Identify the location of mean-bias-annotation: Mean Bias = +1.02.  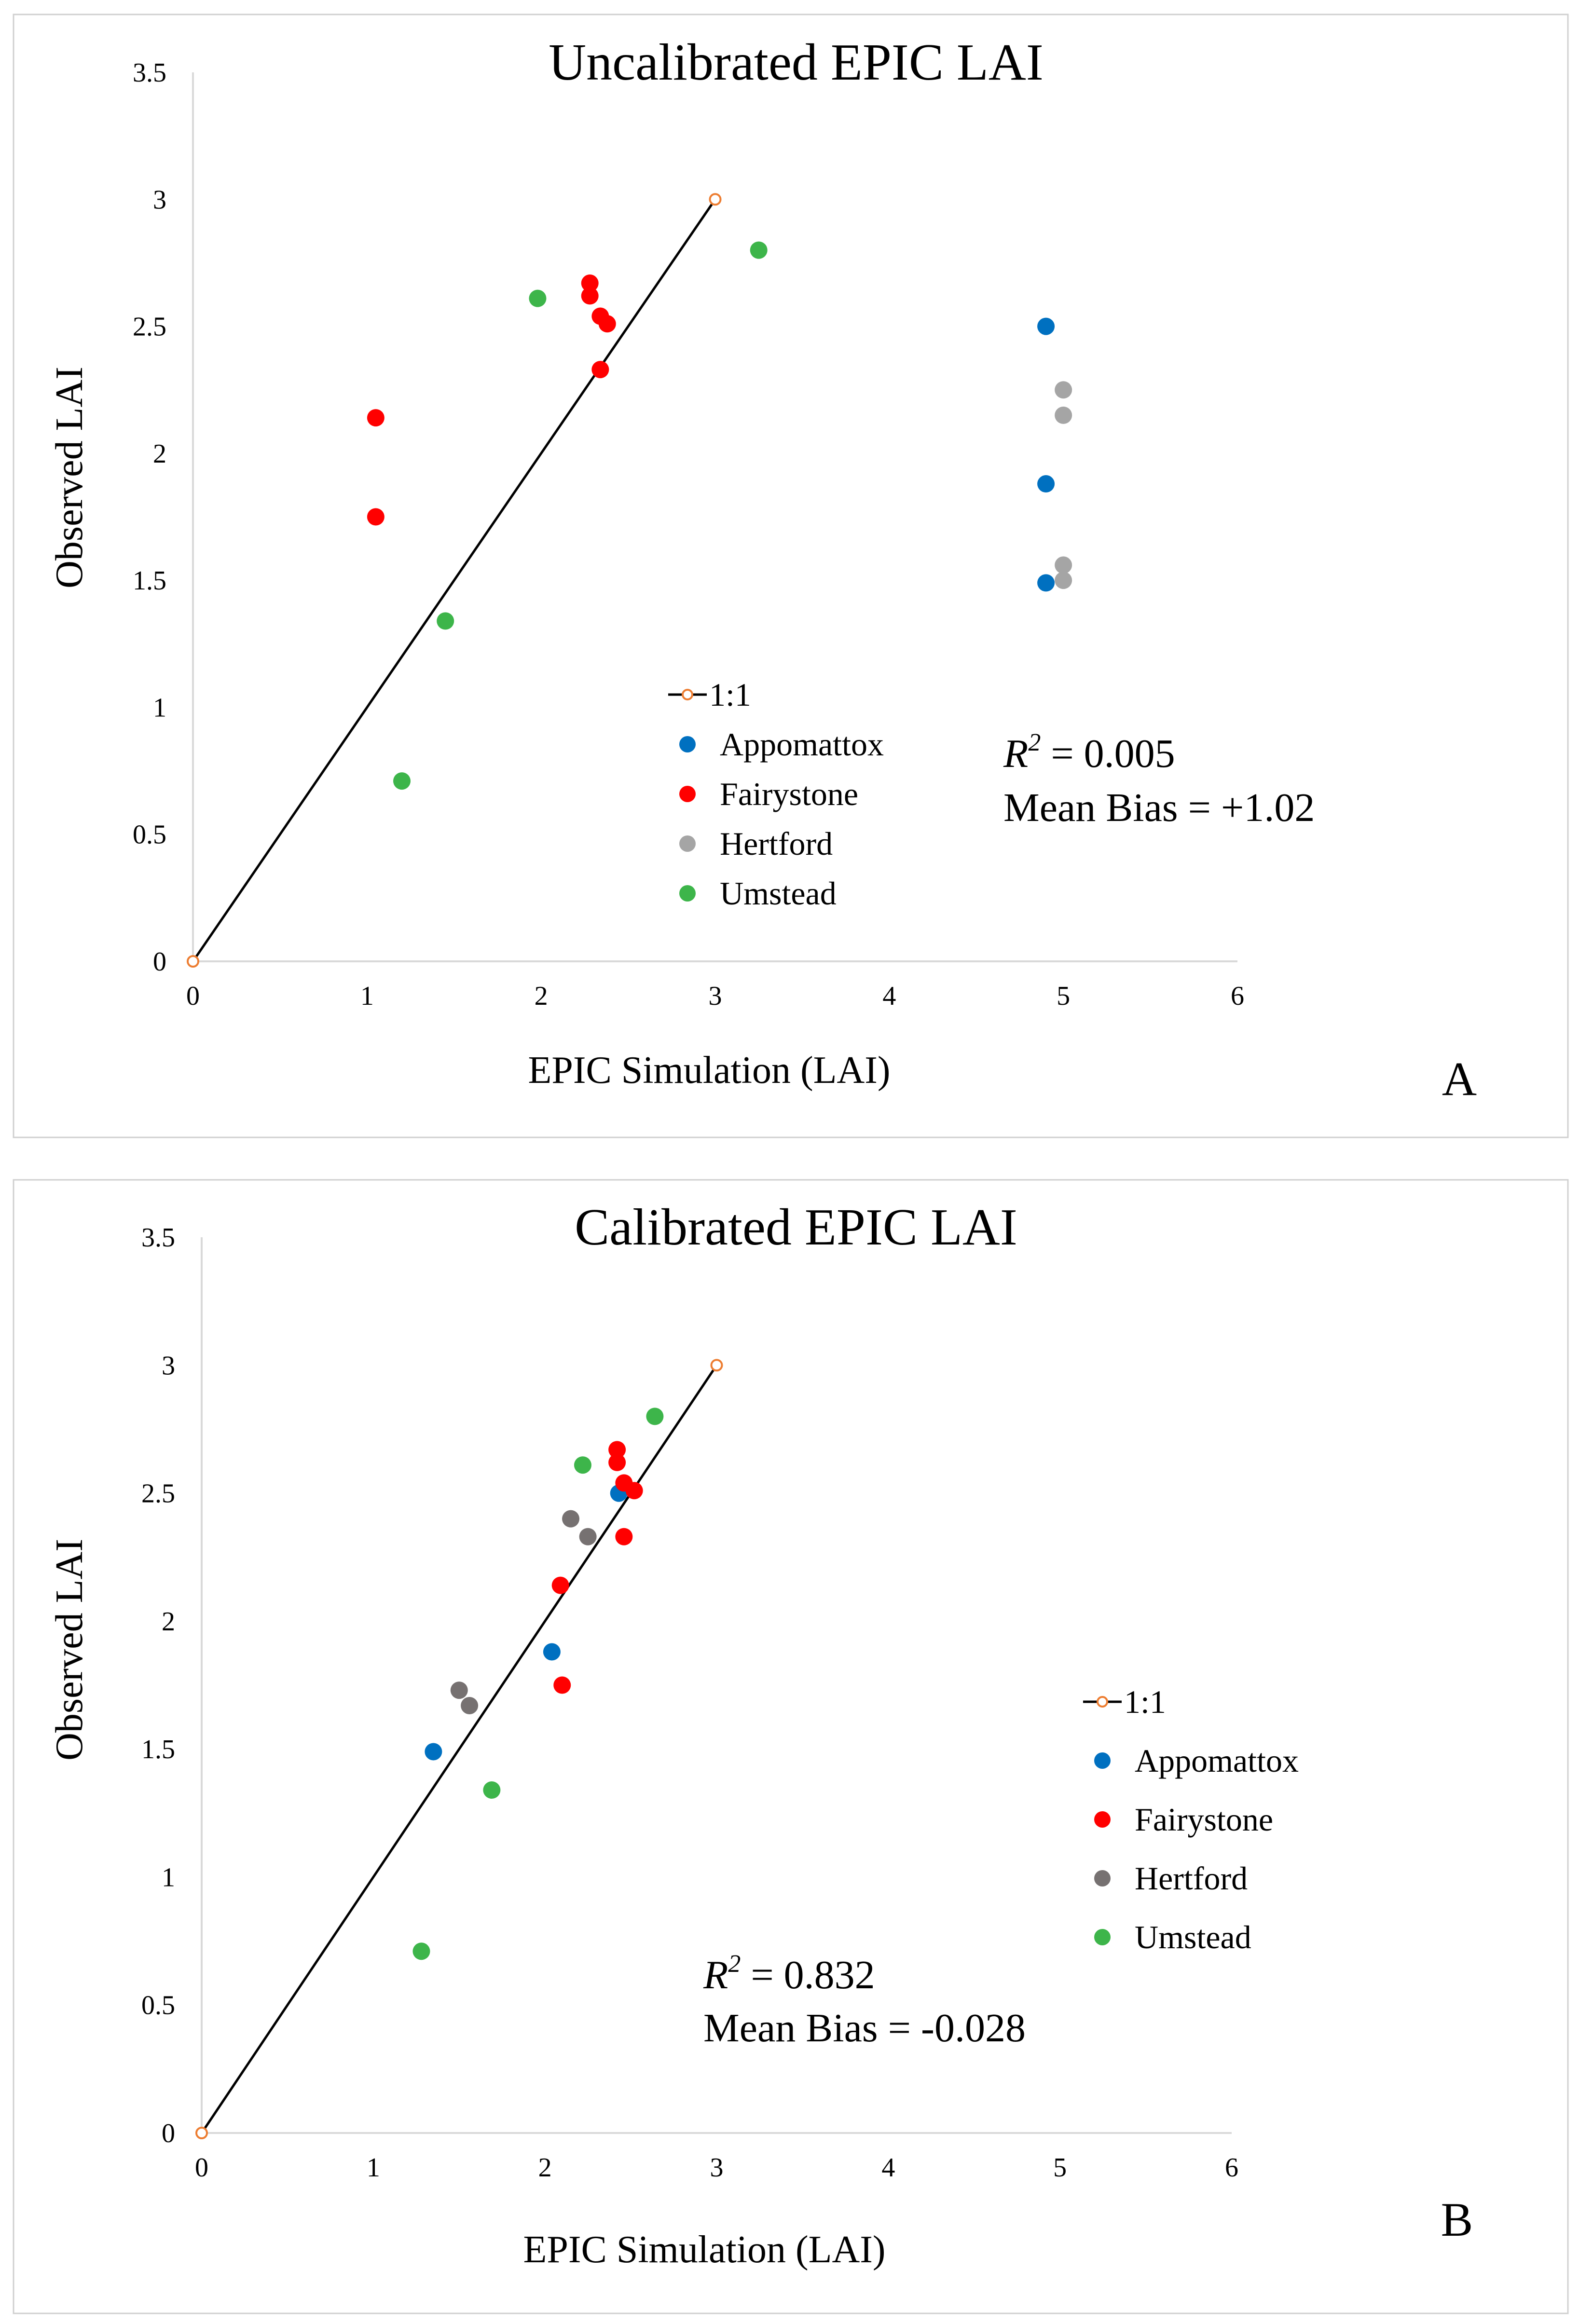
(1159, 807).